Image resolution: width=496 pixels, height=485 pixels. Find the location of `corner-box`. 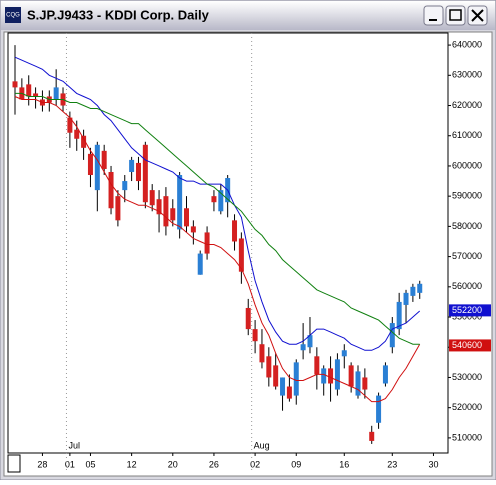

corner-box is located at coordinates (14, 463).